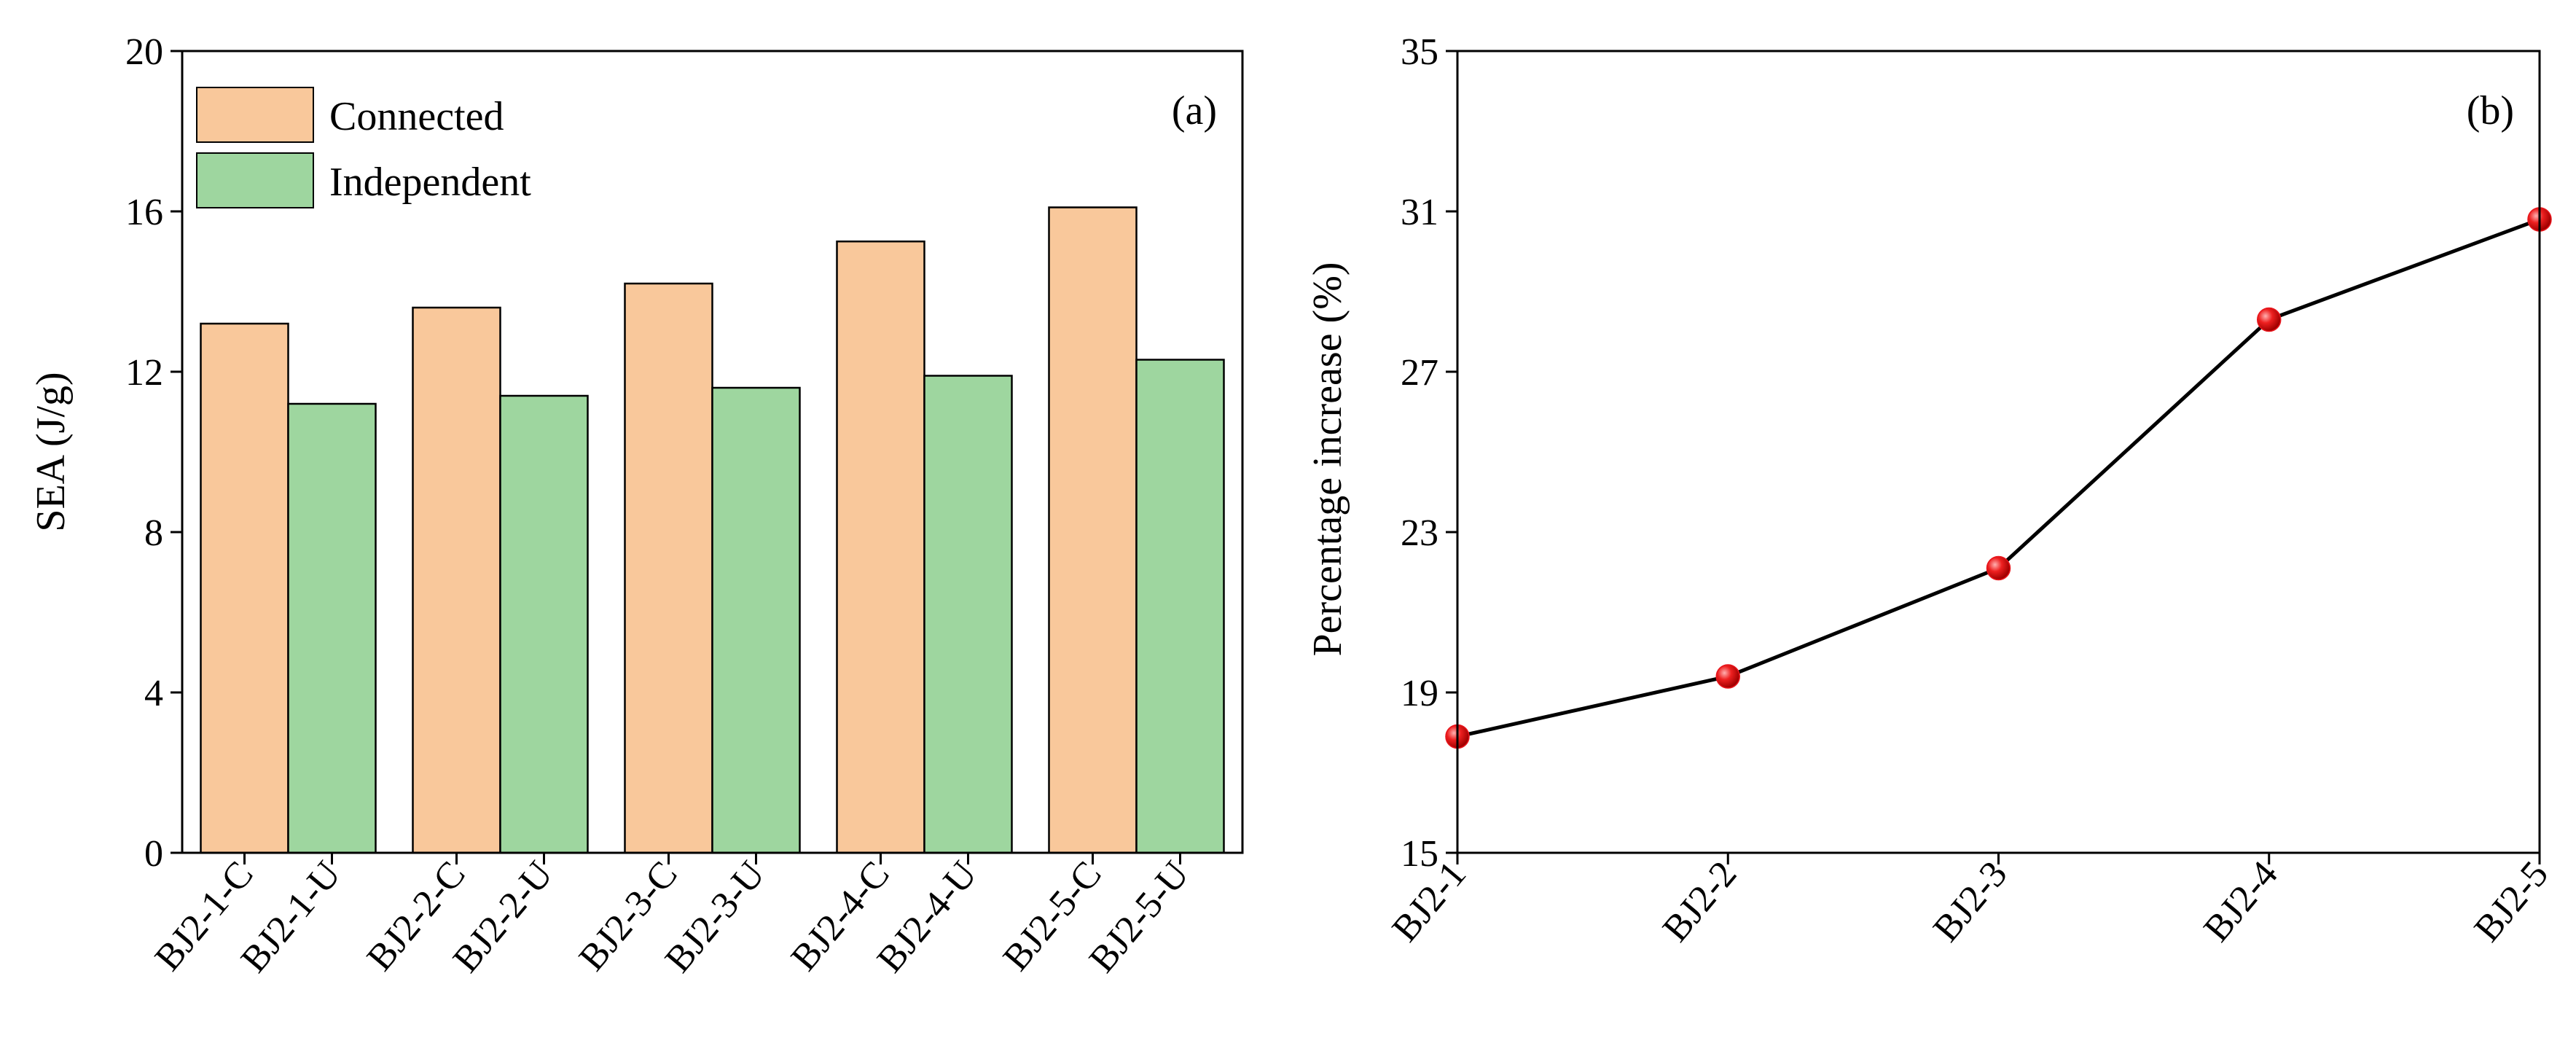 Image resolution: width=2576 pixels, height=1062 pixels. Describe the element at coordinates (1429, 453) in the screenshot. I see `panel-b-y-ticks: 15 19 23 27 31 35` at that location.